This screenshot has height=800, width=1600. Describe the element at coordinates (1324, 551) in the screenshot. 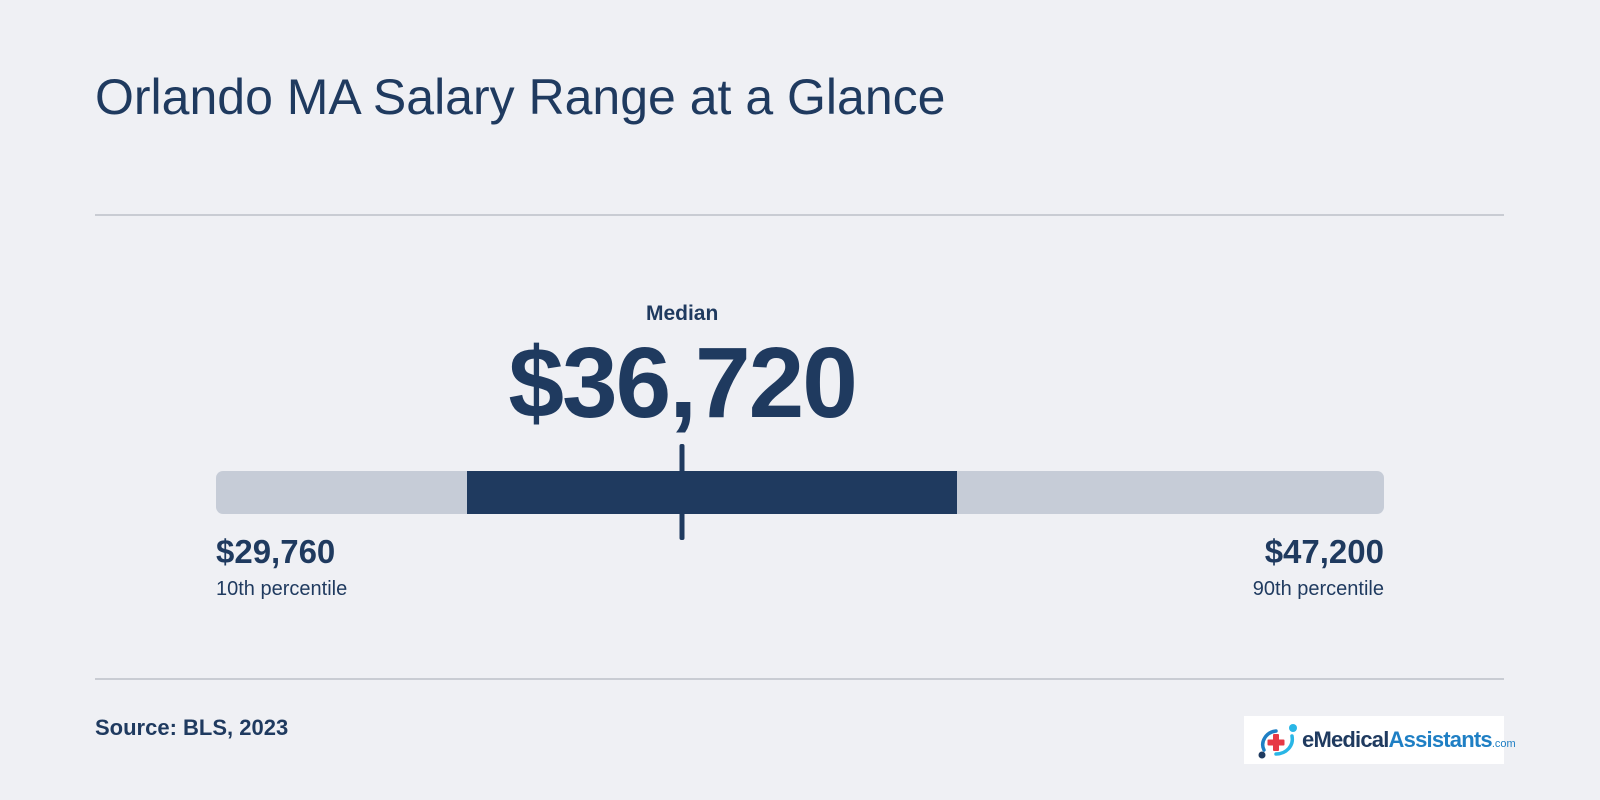

I see `high-percentile-value: $47,200` at that location.